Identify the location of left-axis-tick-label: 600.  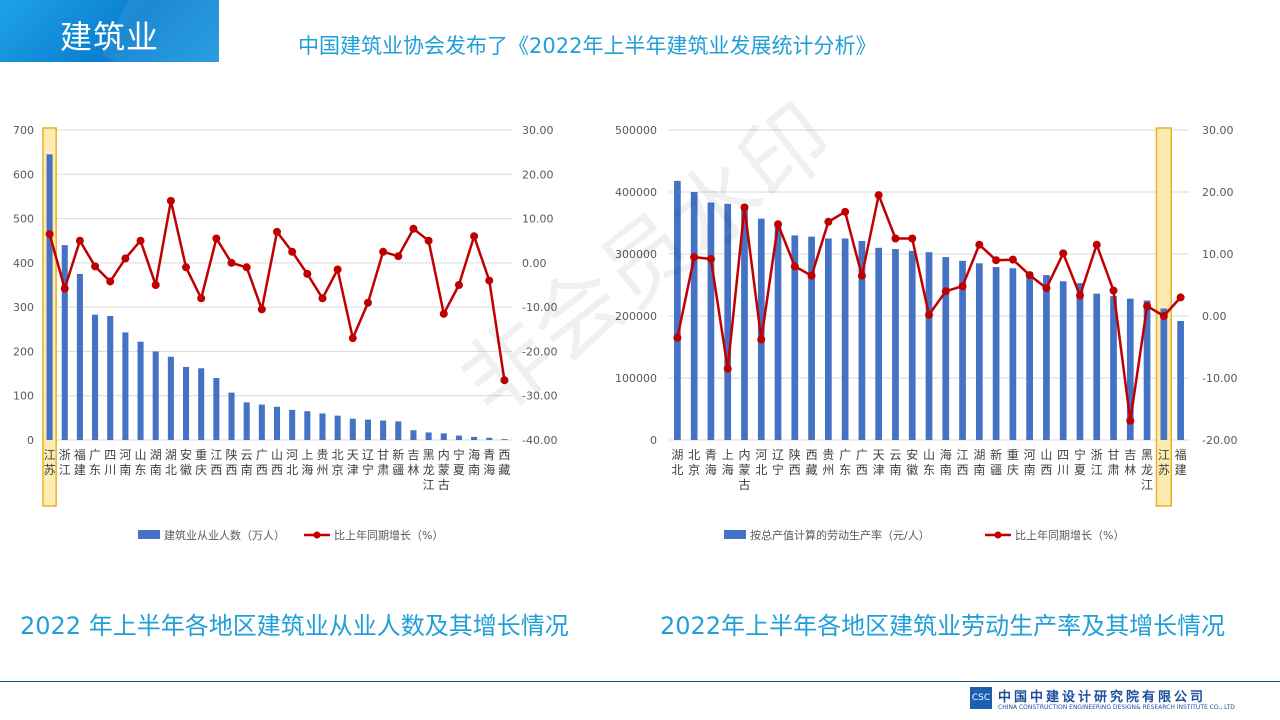
(23, 174).